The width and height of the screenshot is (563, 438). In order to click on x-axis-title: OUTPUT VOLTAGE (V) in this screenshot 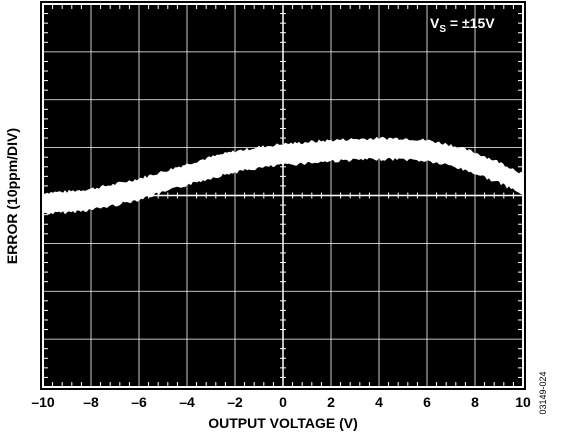, I will do `click(283, 423)`.